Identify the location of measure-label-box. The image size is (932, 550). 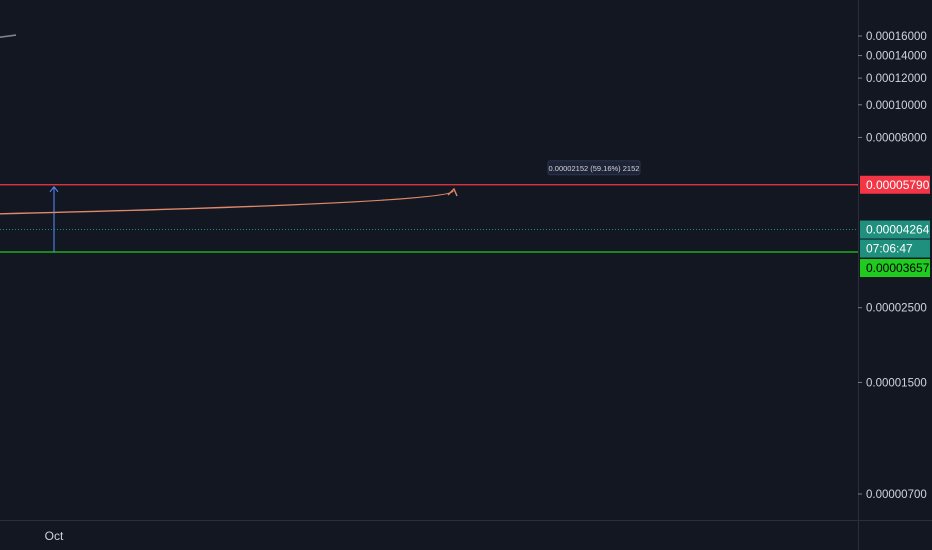
(594, 168).